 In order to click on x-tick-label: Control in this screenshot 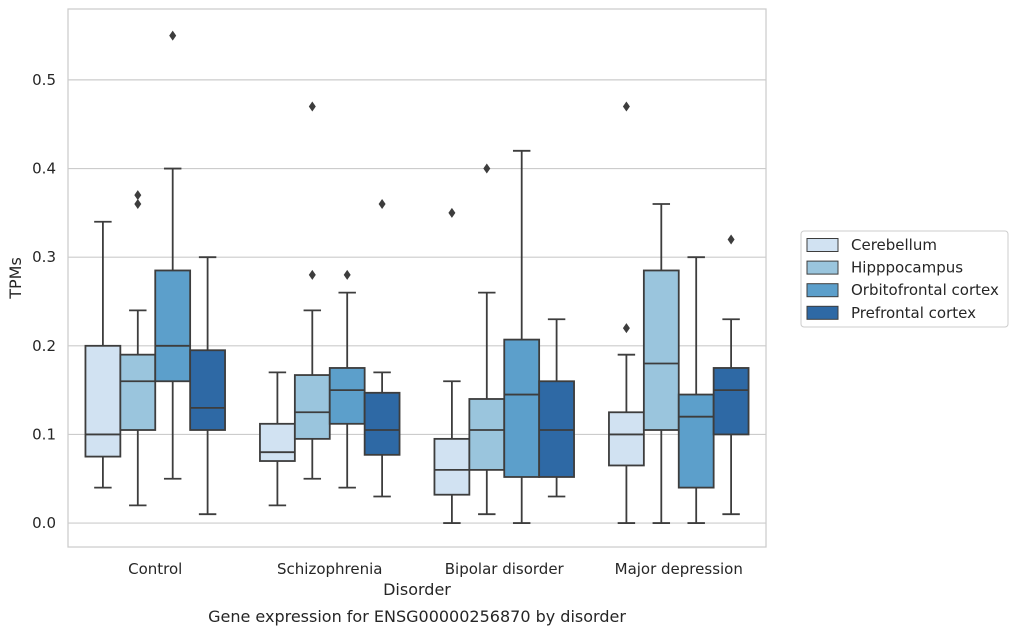, I will do `click(155, 569)`.